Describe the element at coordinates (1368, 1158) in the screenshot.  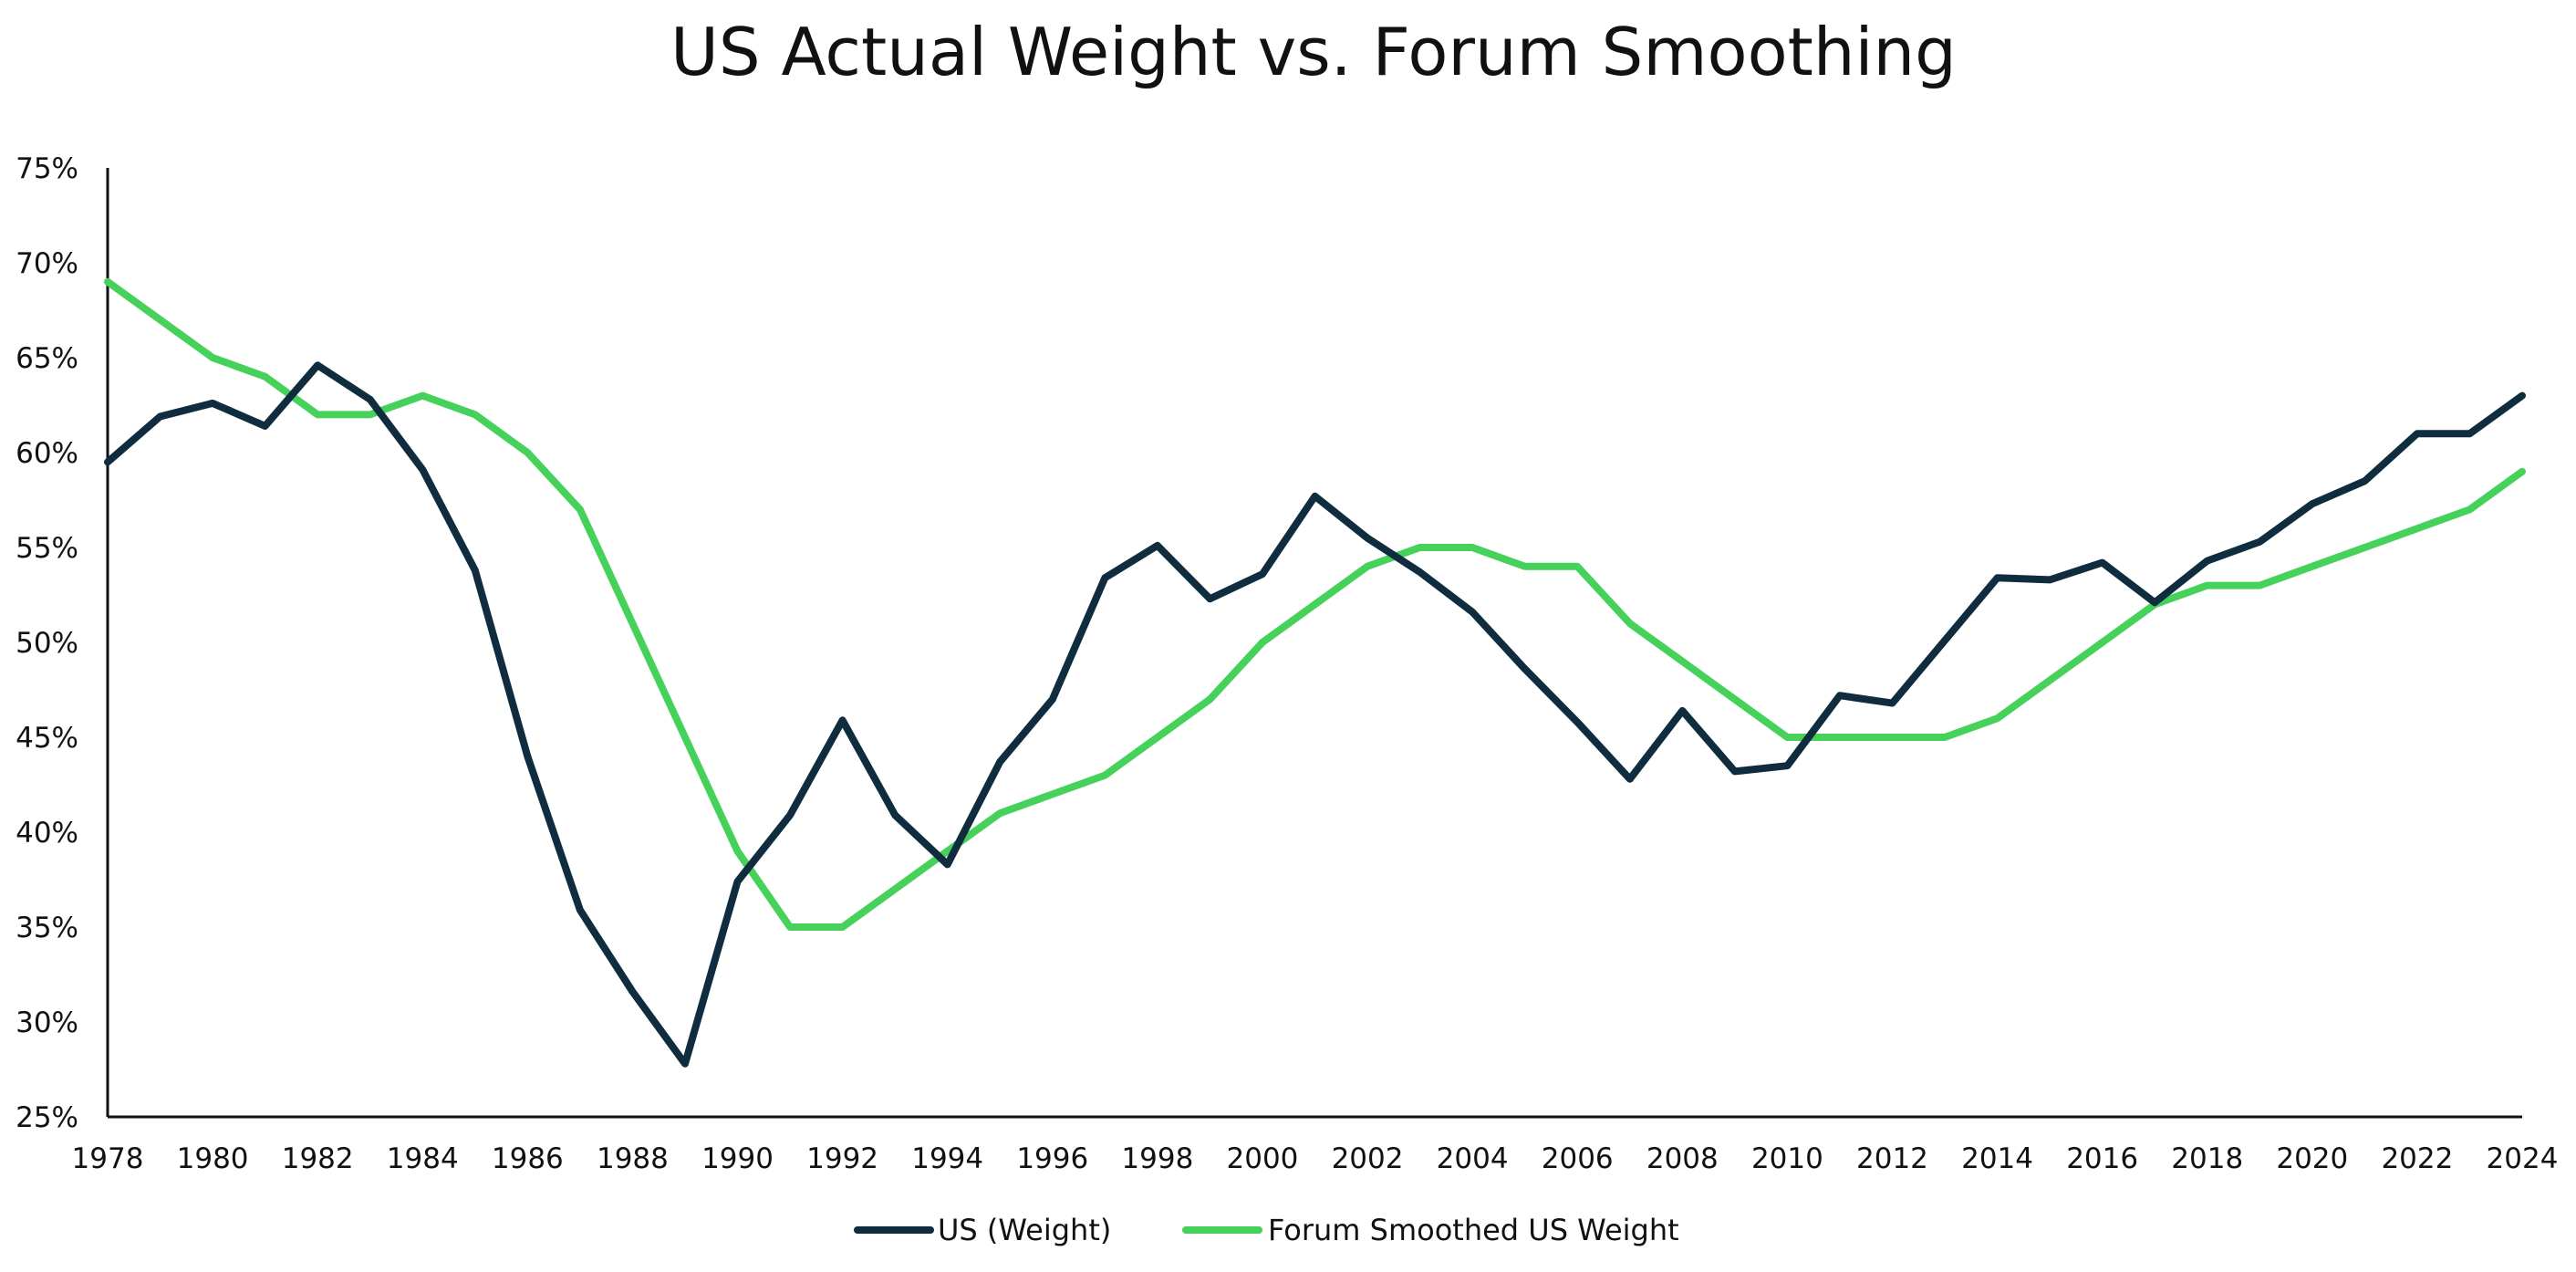
I see `x-tick-label: 2002` at that location.